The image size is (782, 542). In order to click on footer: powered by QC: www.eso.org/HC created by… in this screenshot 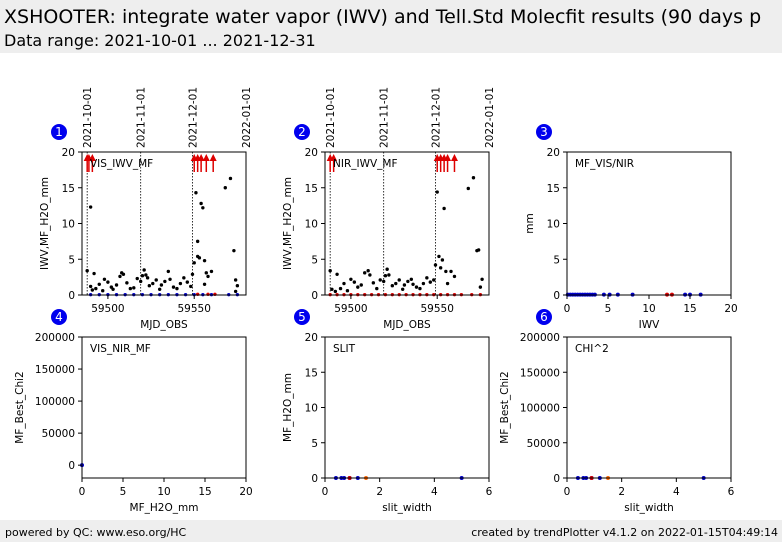, I will do `click(391, 531)`.